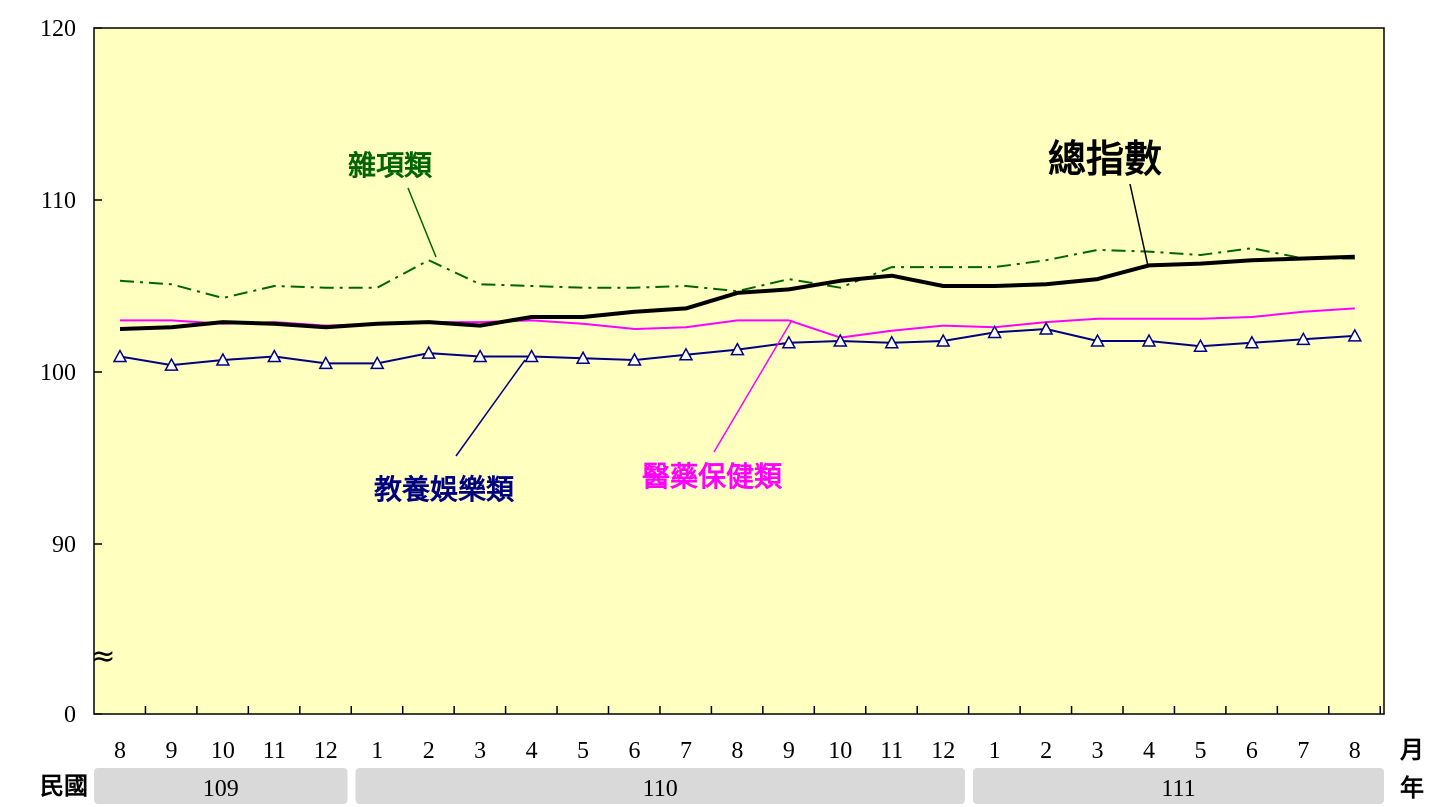 The width and height of the screenshot is (1429, 807). What do you see at coordinates (102, 656) in the screenshot?
I see `axis-break-symbol: ≈` at bounding box center [102, 656].